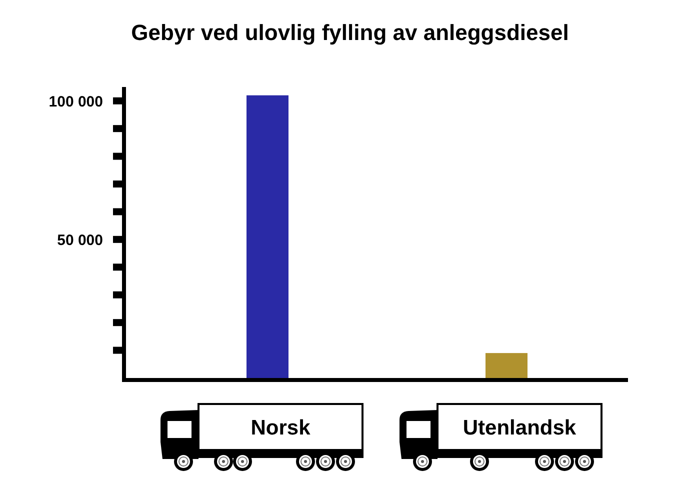  What do you see at coordinates (75, 101) in the screenshot?
I see `y-tick-label: 100 000` at bounding box center [75, 101].